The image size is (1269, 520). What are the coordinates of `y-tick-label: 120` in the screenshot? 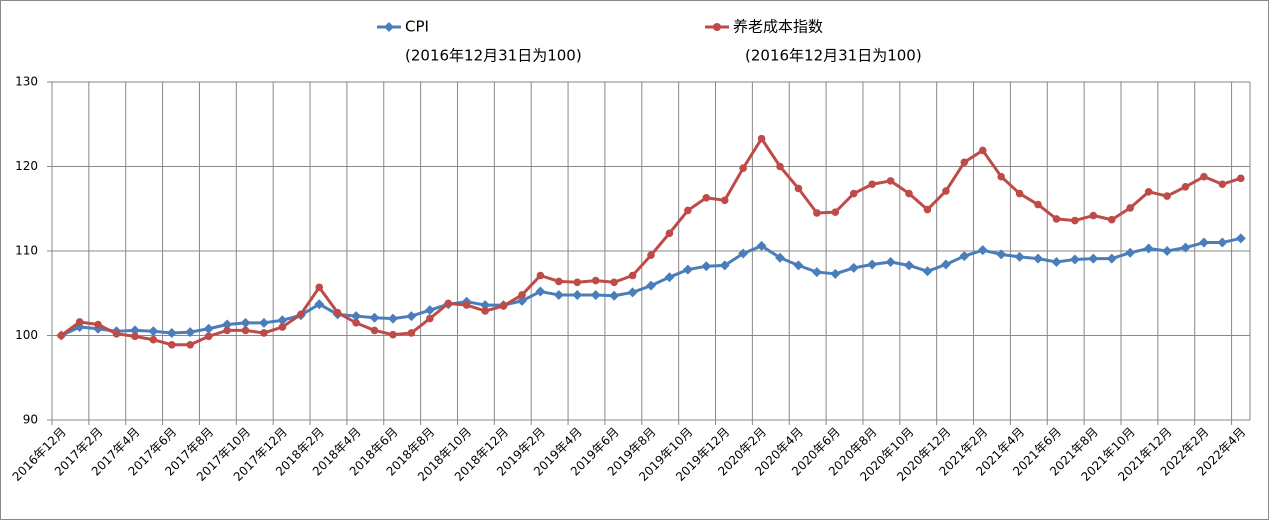 It's located at (26, 166).